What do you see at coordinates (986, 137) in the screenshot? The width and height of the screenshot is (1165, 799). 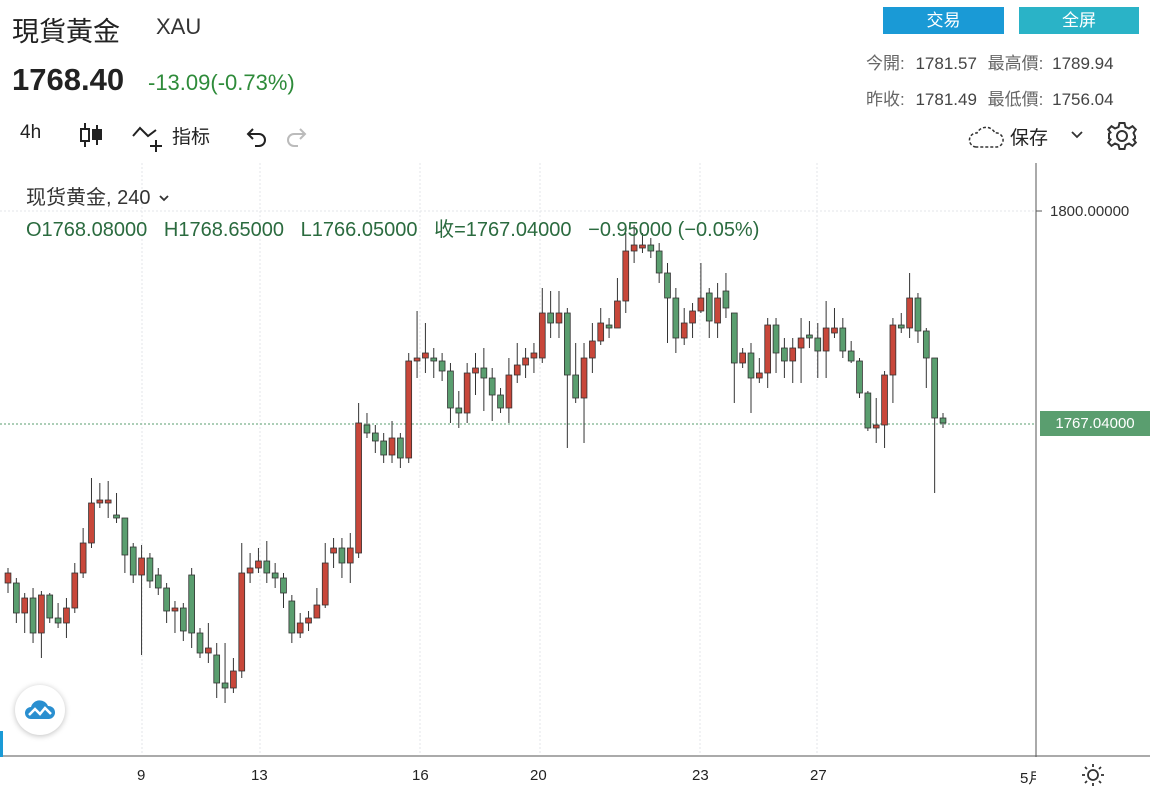 I see `cloud-icon` at bounding box center [986, 137].